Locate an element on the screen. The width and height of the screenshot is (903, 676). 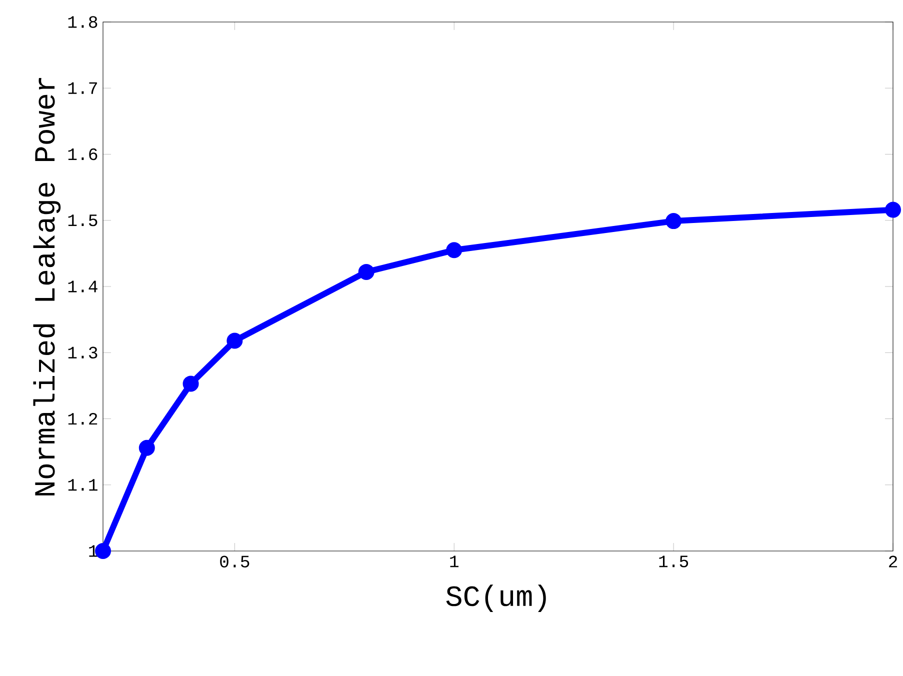
y-tick-label: 1.6 is located at coordinates (83, 154).